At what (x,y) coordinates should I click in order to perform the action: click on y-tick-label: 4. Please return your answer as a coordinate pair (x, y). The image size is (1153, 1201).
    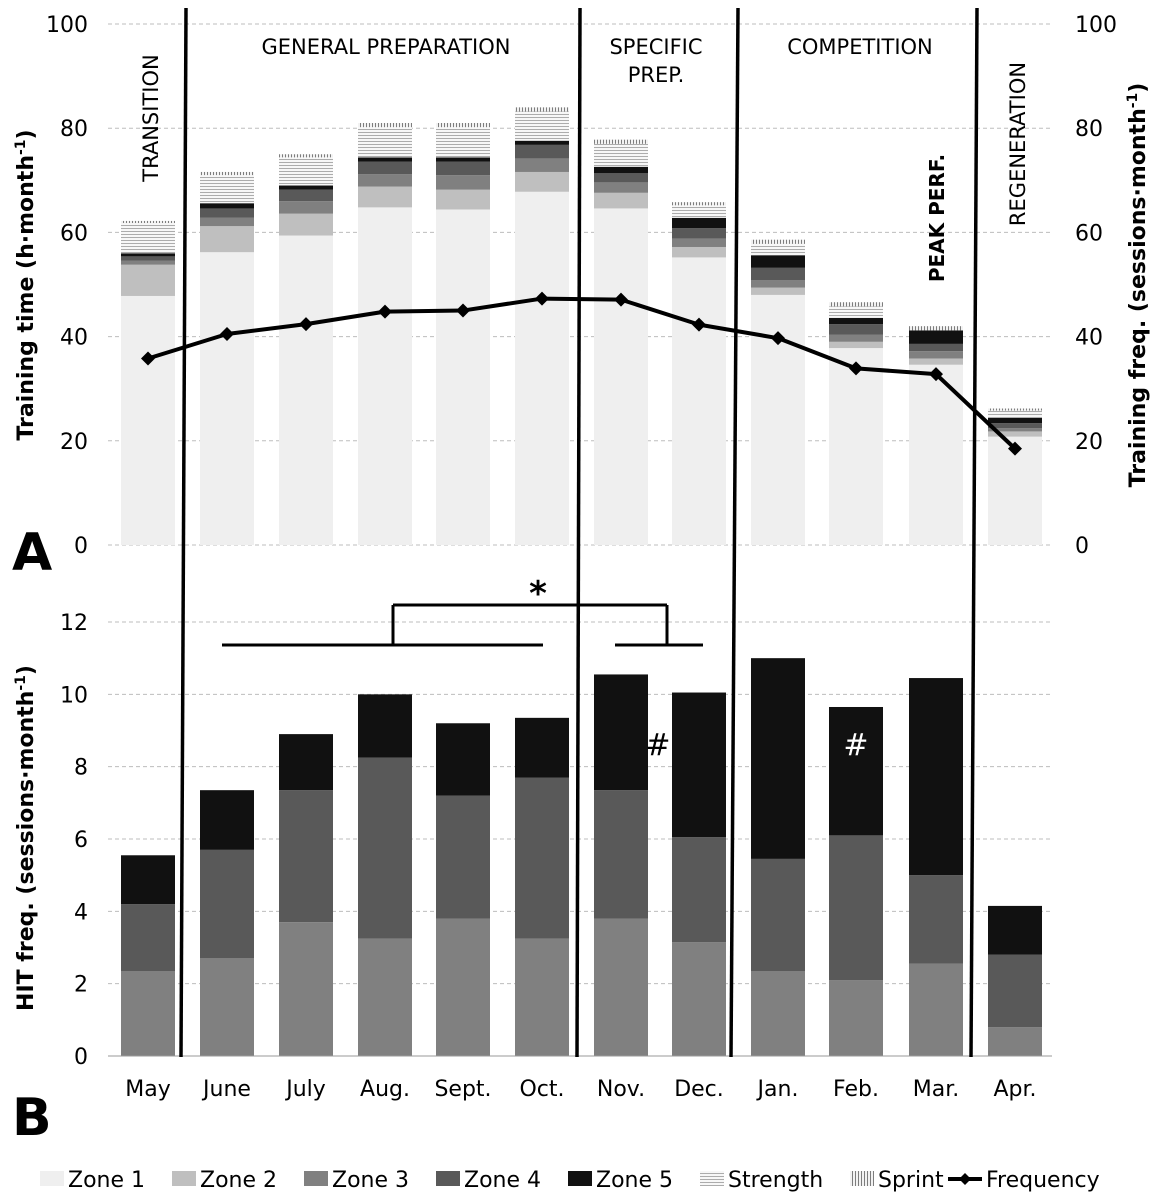
    Looking at the image, I should click on (81, 912).